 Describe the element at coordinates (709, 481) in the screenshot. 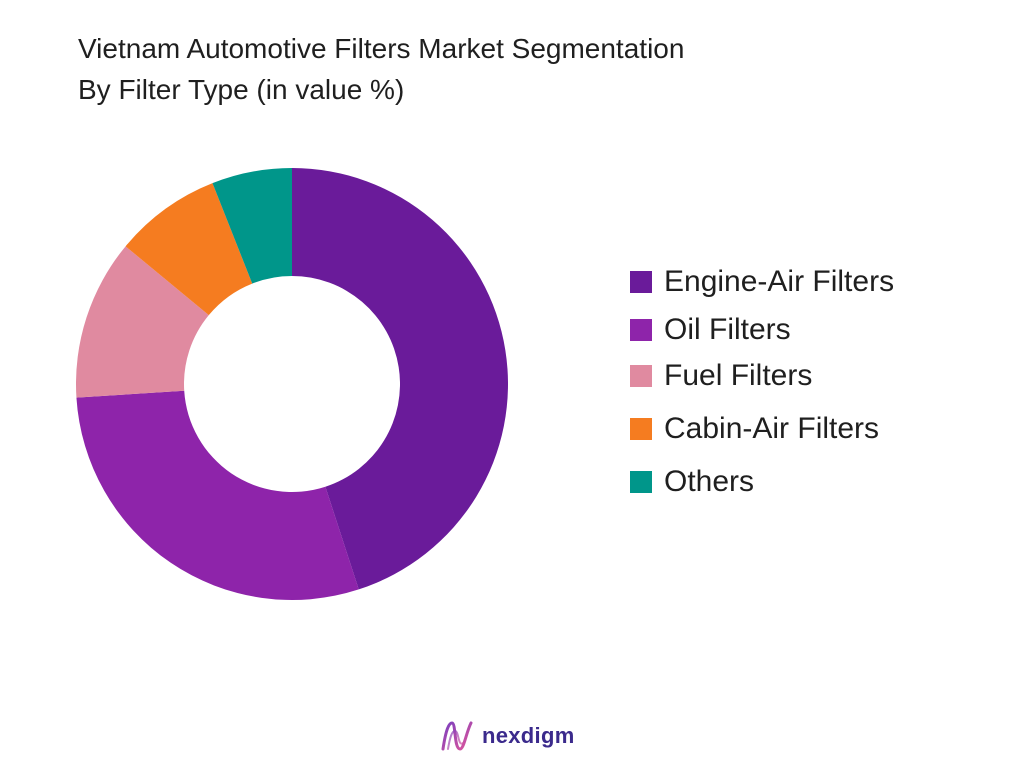

I see `legend-label: Others` at that location.